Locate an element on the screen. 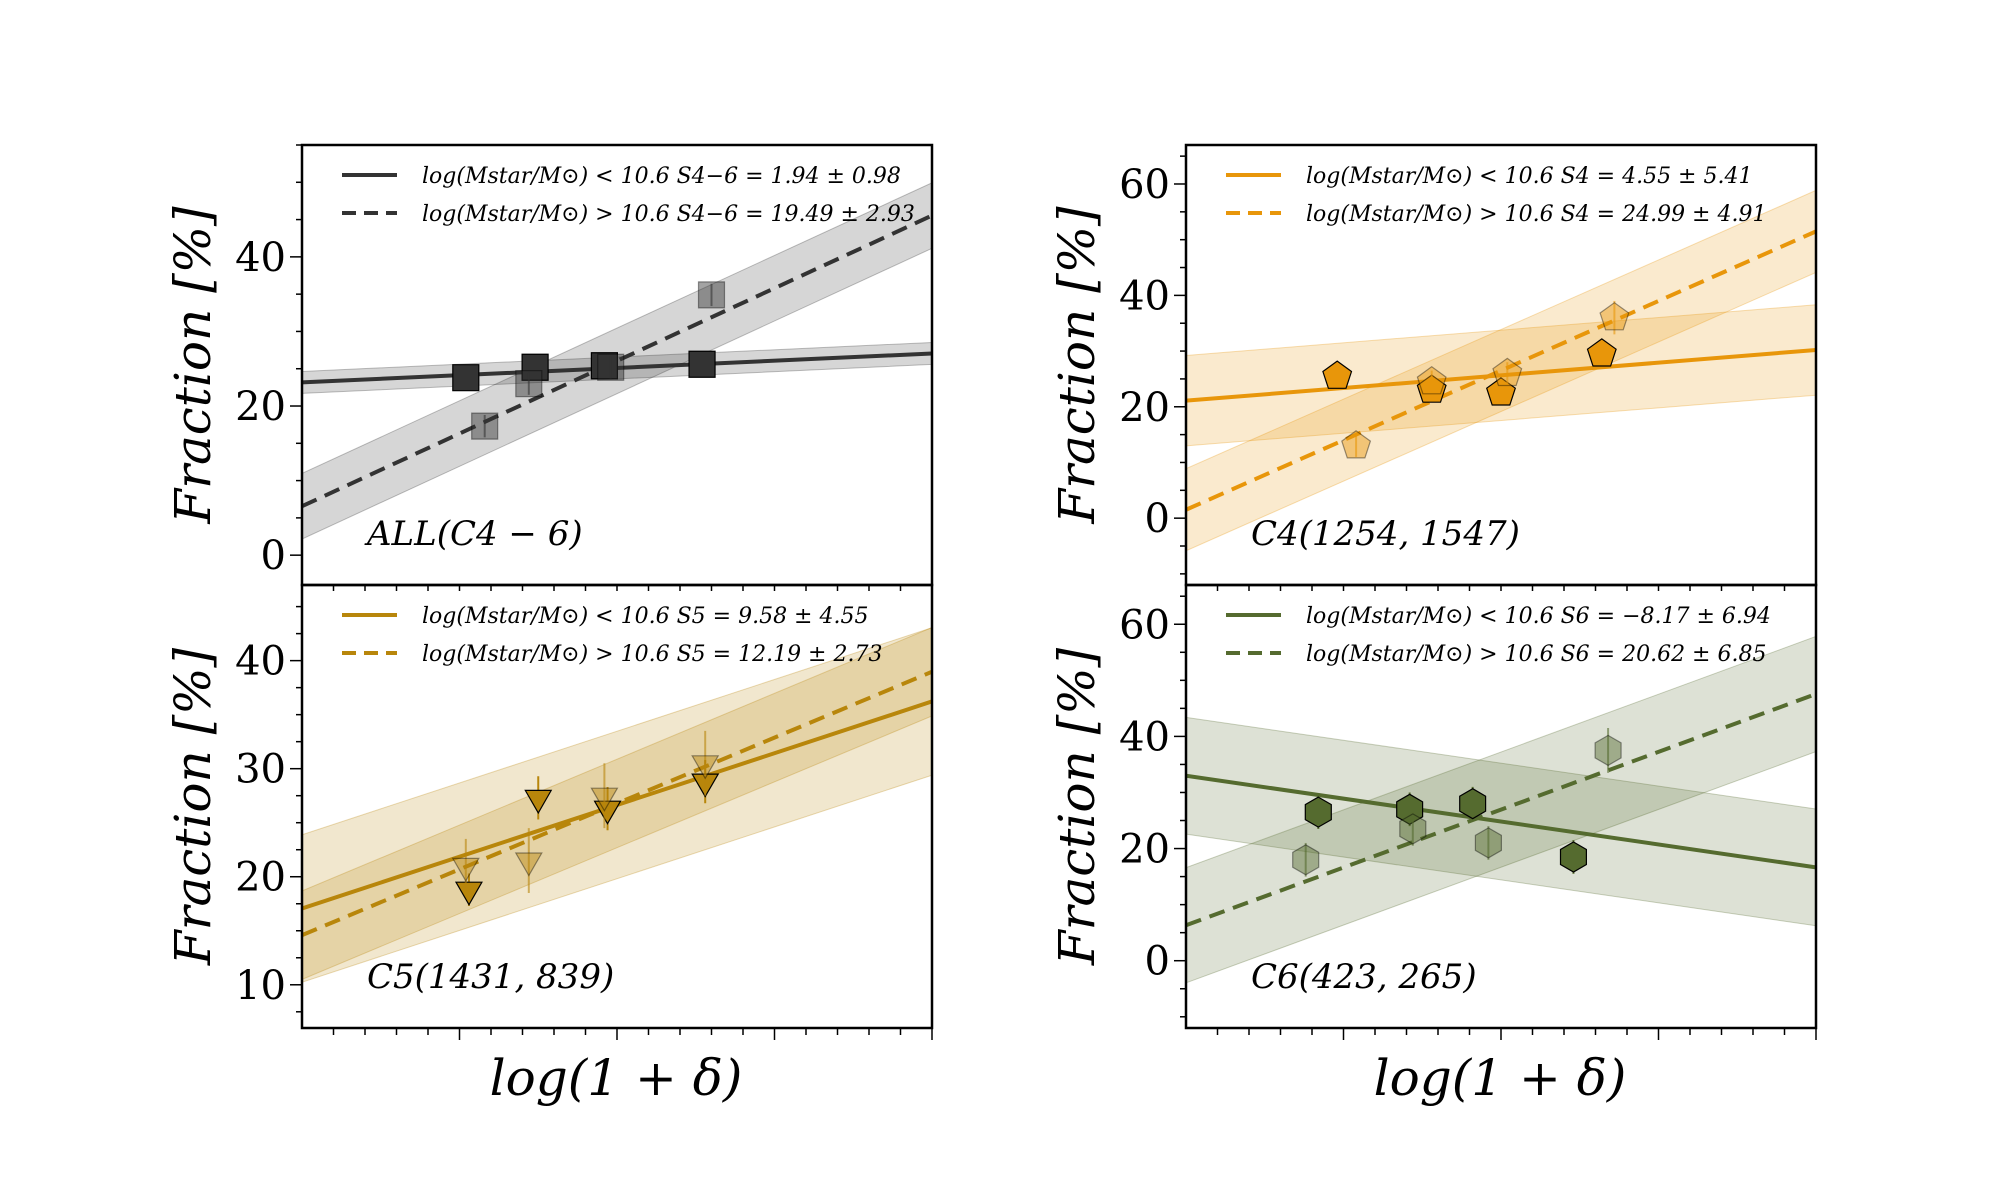 The height and width of the screenshot is (1200, 2000). panel-label: C6(423, 265) is located at coordinates (1364, 977).